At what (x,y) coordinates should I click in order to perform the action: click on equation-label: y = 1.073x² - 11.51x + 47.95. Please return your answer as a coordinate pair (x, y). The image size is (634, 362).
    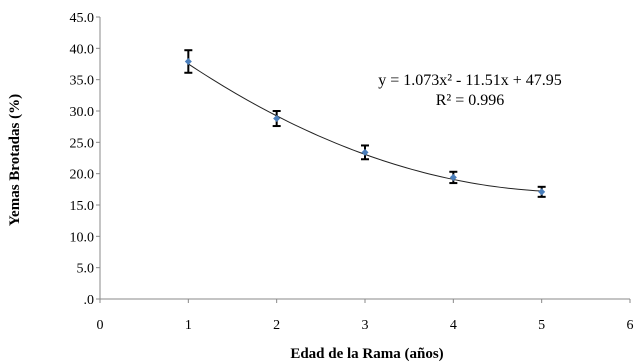
    Looking at the image, I should click on (470, 80).